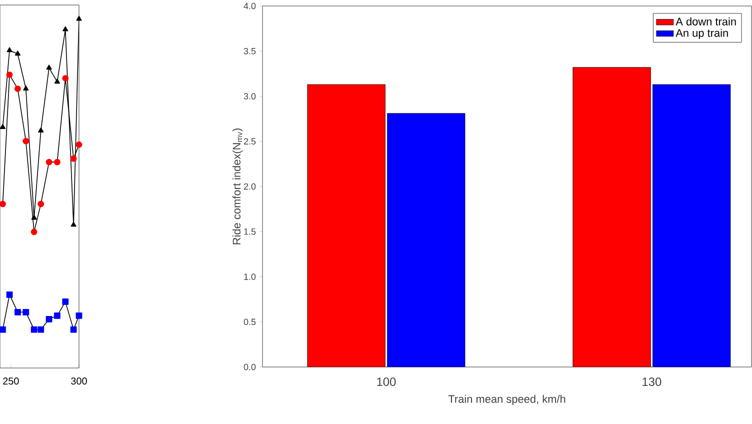 This screenshot has width=752, height=424. I want to click on x-tick-label: 100, so click(386, 382).